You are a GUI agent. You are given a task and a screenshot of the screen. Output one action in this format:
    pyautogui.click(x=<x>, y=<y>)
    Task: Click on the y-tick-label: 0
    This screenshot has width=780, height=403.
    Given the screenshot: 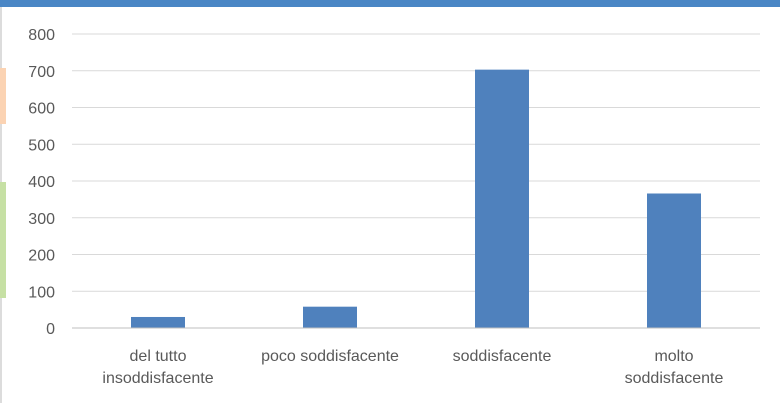 What is the action you would take?
    pyautogui.click(x=50, y=329)
    